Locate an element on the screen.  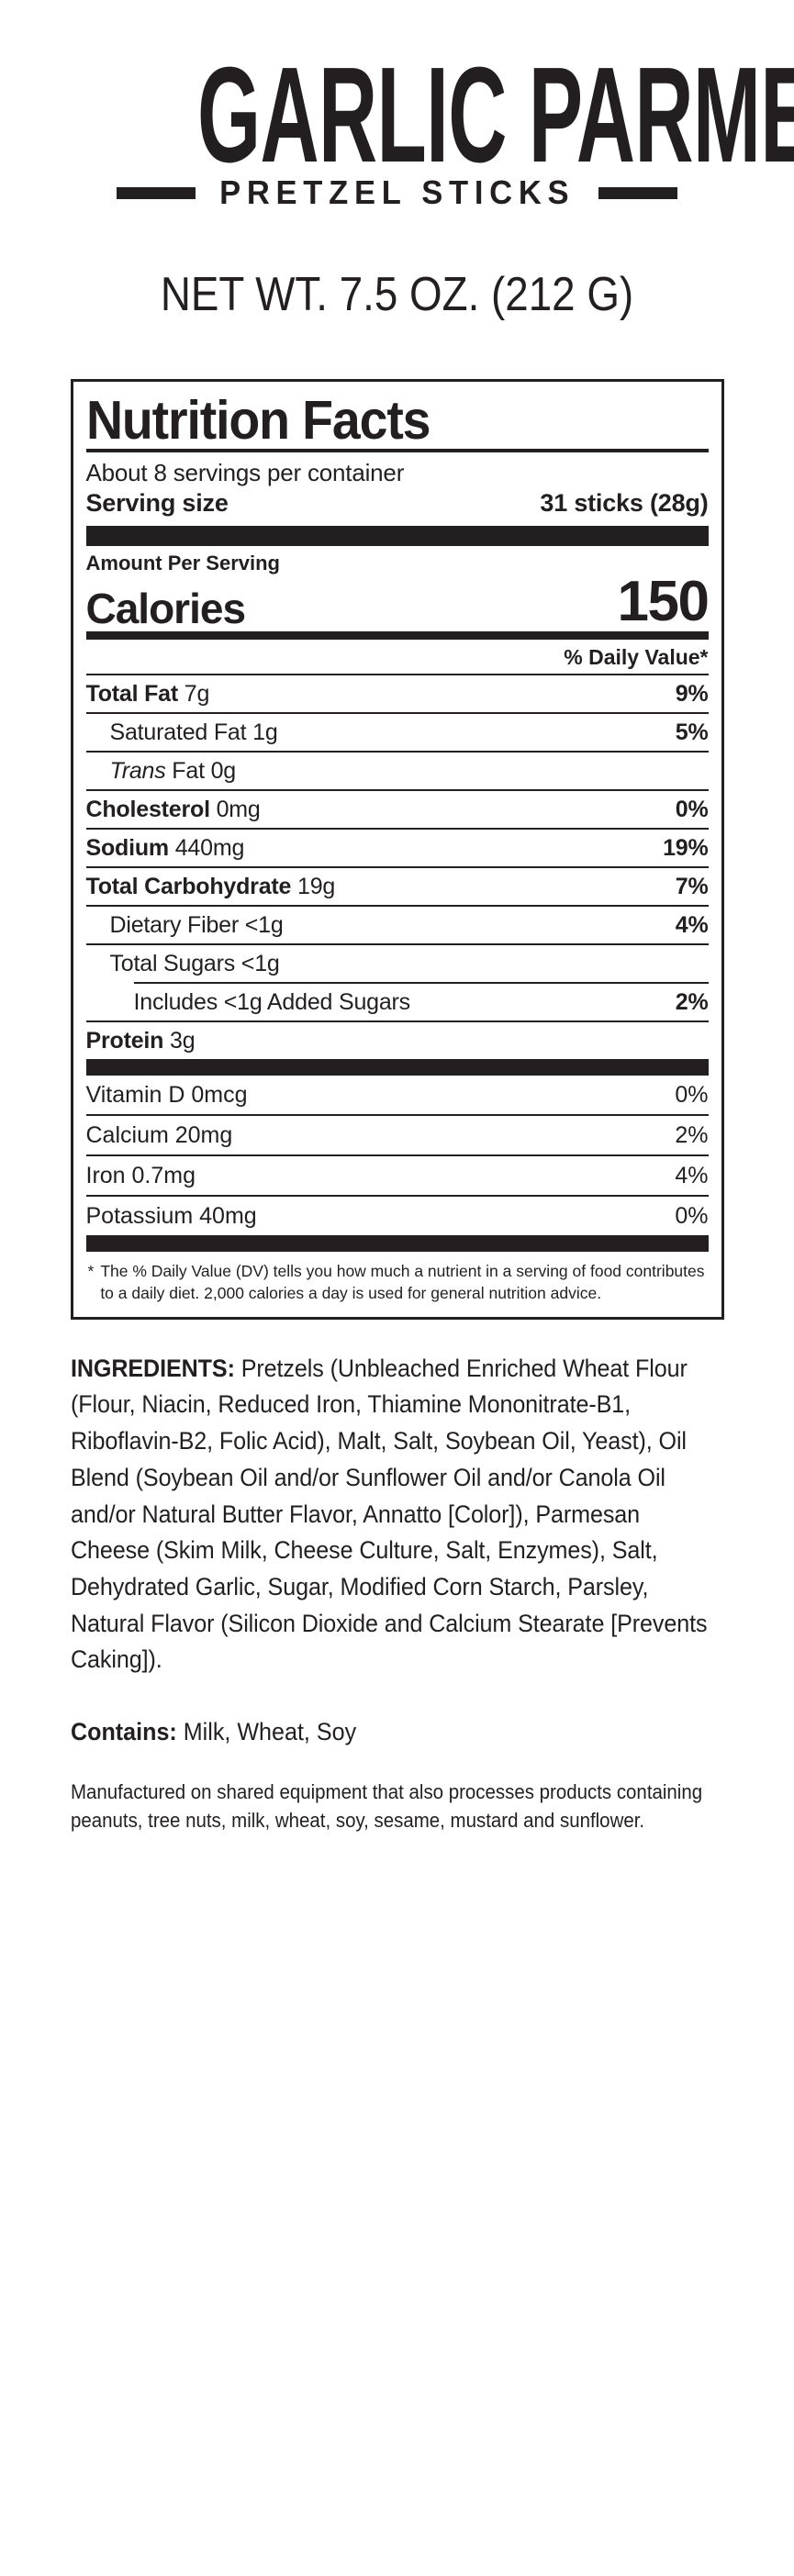
row-iron-dv: 4% is located at coordinates (692, 1175).